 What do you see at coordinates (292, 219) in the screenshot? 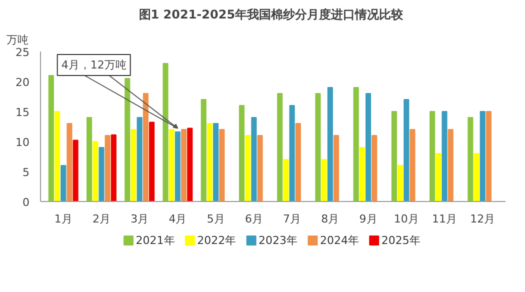
I see `x-tick-label: 7月` at bounding box center [292, 219].